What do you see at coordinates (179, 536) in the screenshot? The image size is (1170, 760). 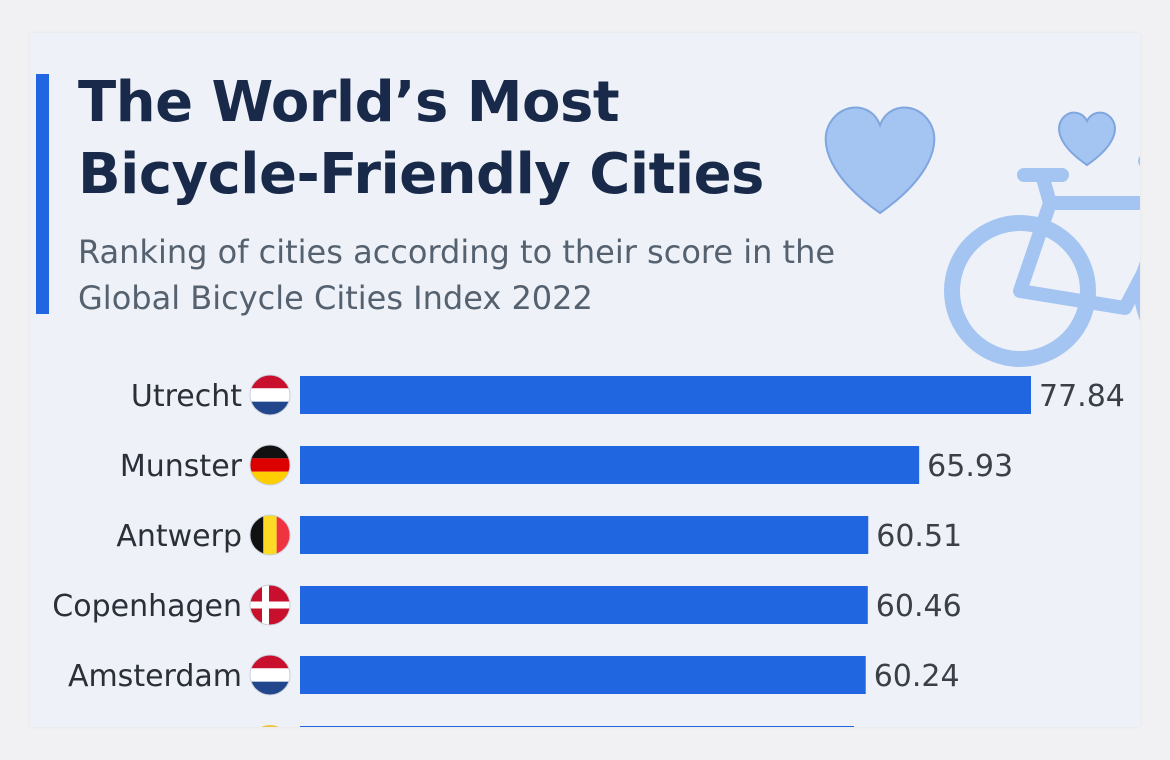 I see `city-label: Antwerp` at bounding box center [179, 536].